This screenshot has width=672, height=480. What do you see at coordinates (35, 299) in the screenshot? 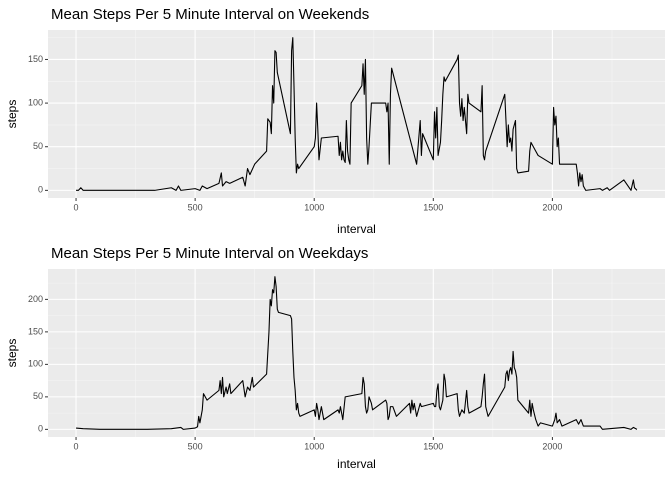
I see `y-tick-label: 200` at bounding box center [35, 299].